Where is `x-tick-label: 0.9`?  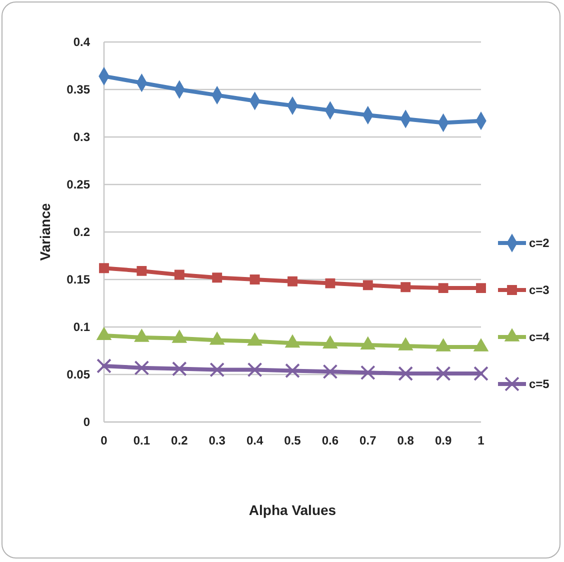
x-tick-label: 0.9 is located at coordinates (443, 441).